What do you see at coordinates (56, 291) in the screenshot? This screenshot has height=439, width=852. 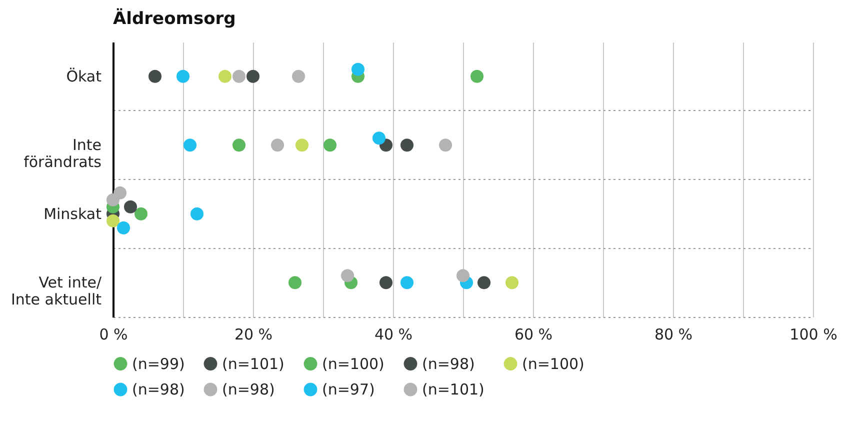 I see `y-tick-label: Vet inte/Inte aktuellt` at bounding box center [56, 291].